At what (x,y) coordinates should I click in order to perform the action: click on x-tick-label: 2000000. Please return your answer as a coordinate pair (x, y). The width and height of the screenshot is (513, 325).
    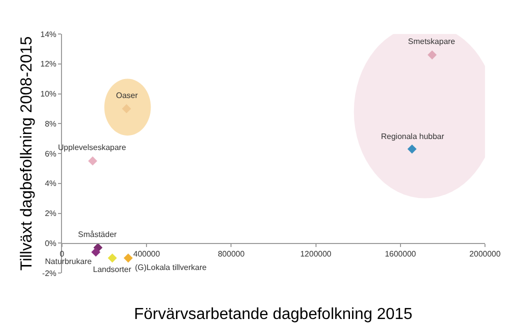
    Looking at the image, I should click on (485, 254).